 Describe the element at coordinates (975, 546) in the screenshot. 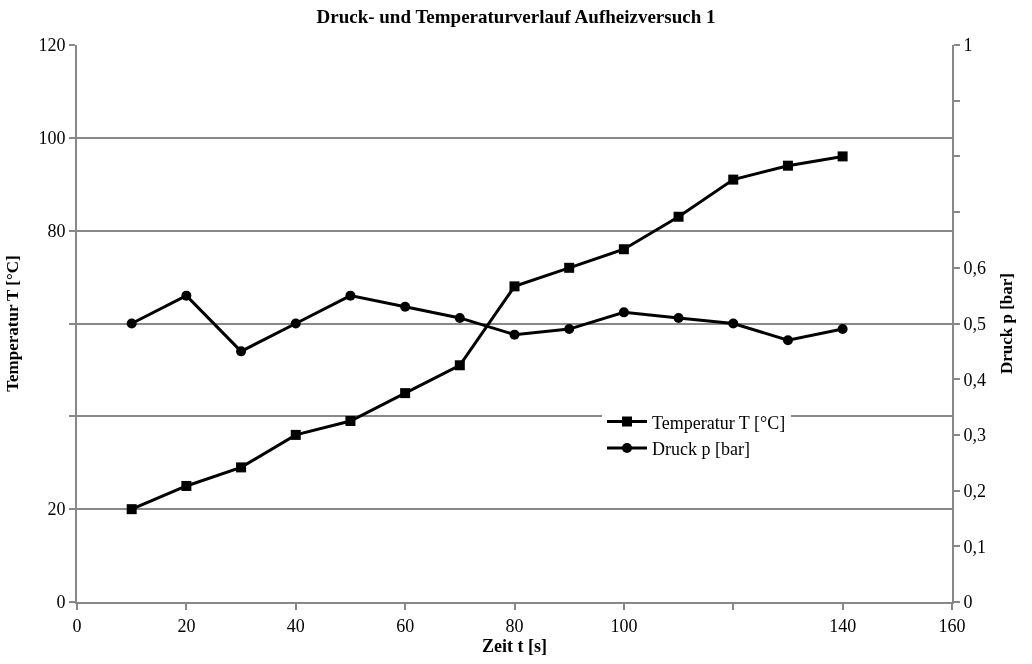

I see `y2-tick-label: 0,1` at that location.